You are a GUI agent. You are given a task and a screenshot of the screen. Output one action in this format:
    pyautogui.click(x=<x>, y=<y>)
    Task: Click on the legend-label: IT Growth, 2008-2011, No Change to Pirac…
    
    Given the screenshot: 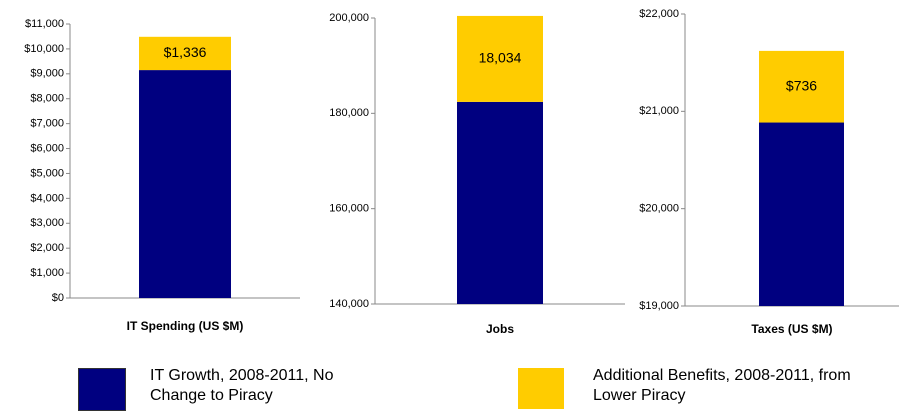 What is the action you would take?
    pyautogui.click(x=242, y=385)
    